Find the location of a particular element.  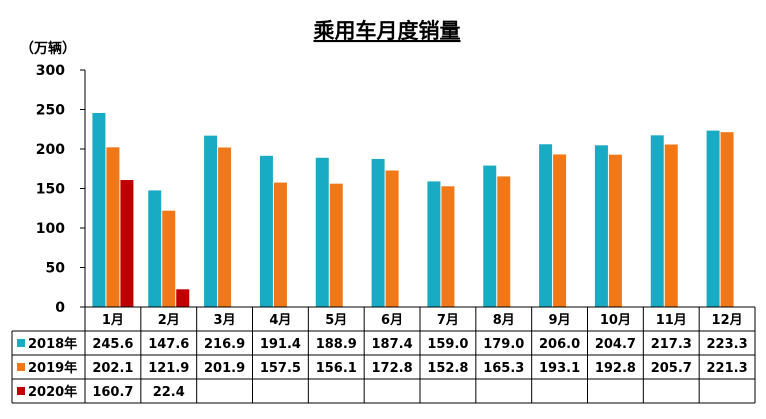

legend-label: 2019年 is located at coordinates (52, 368).